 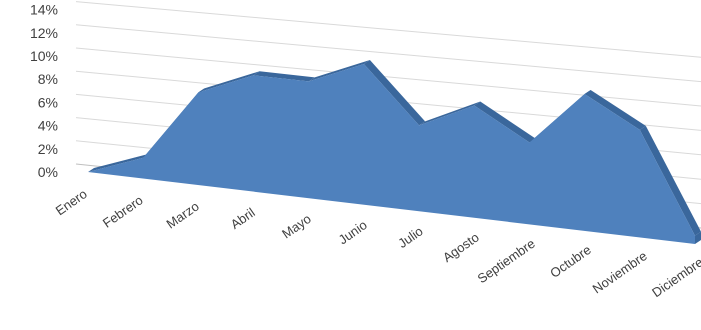 What do you see at coordinates (44, 91) in the screenshot?
I see `y-axis-ticks: 0% 2% 4% 6% 8% 10% 12% 14%` at bounding box center [44, 91].